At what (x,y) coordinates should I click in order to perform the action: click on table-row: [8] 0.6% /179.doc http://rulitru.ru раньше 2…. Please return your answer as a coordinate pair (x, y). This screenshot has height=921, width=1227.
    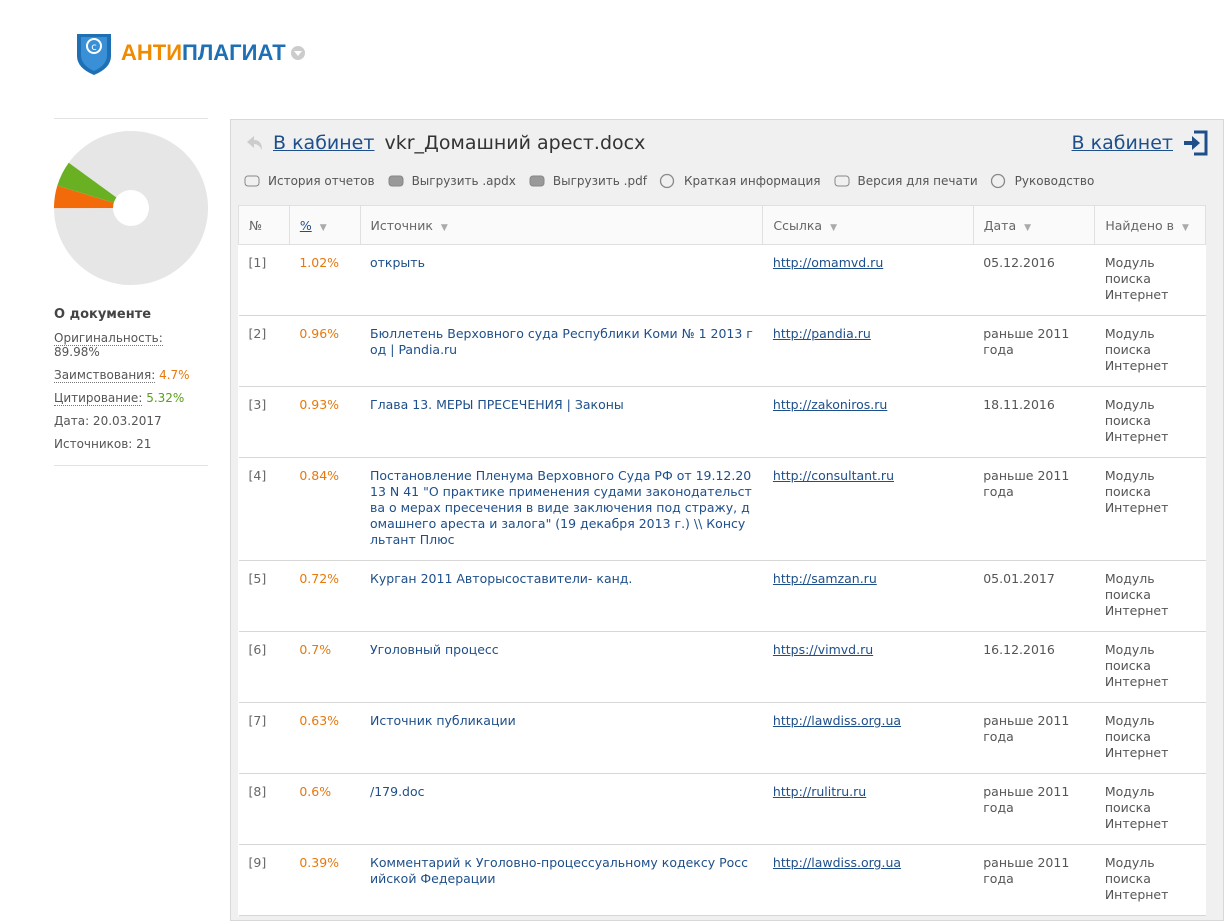
    Looking at the image, I should click on (722, 809).